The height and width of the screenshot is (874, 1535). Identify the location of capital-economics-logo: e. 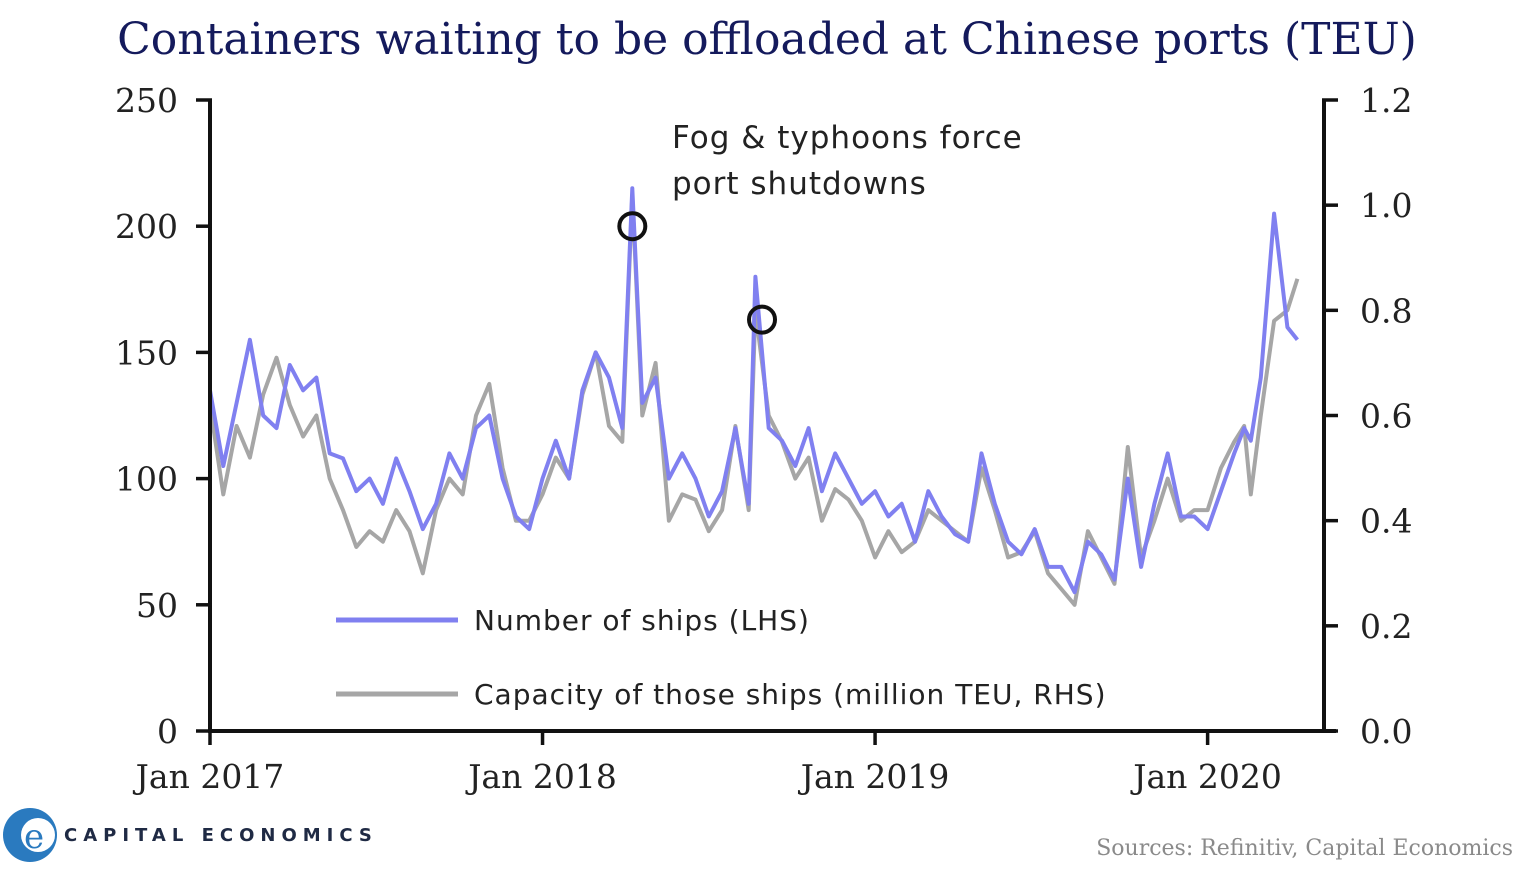
(30, 835).